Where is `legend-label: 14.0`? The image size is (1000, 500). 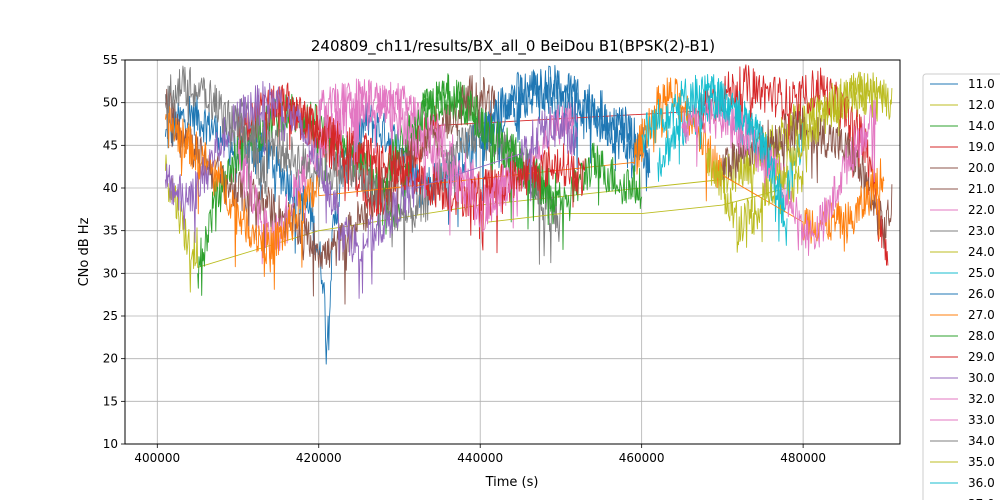 legend-label: 14.0 is located at coordinates (981, 126).